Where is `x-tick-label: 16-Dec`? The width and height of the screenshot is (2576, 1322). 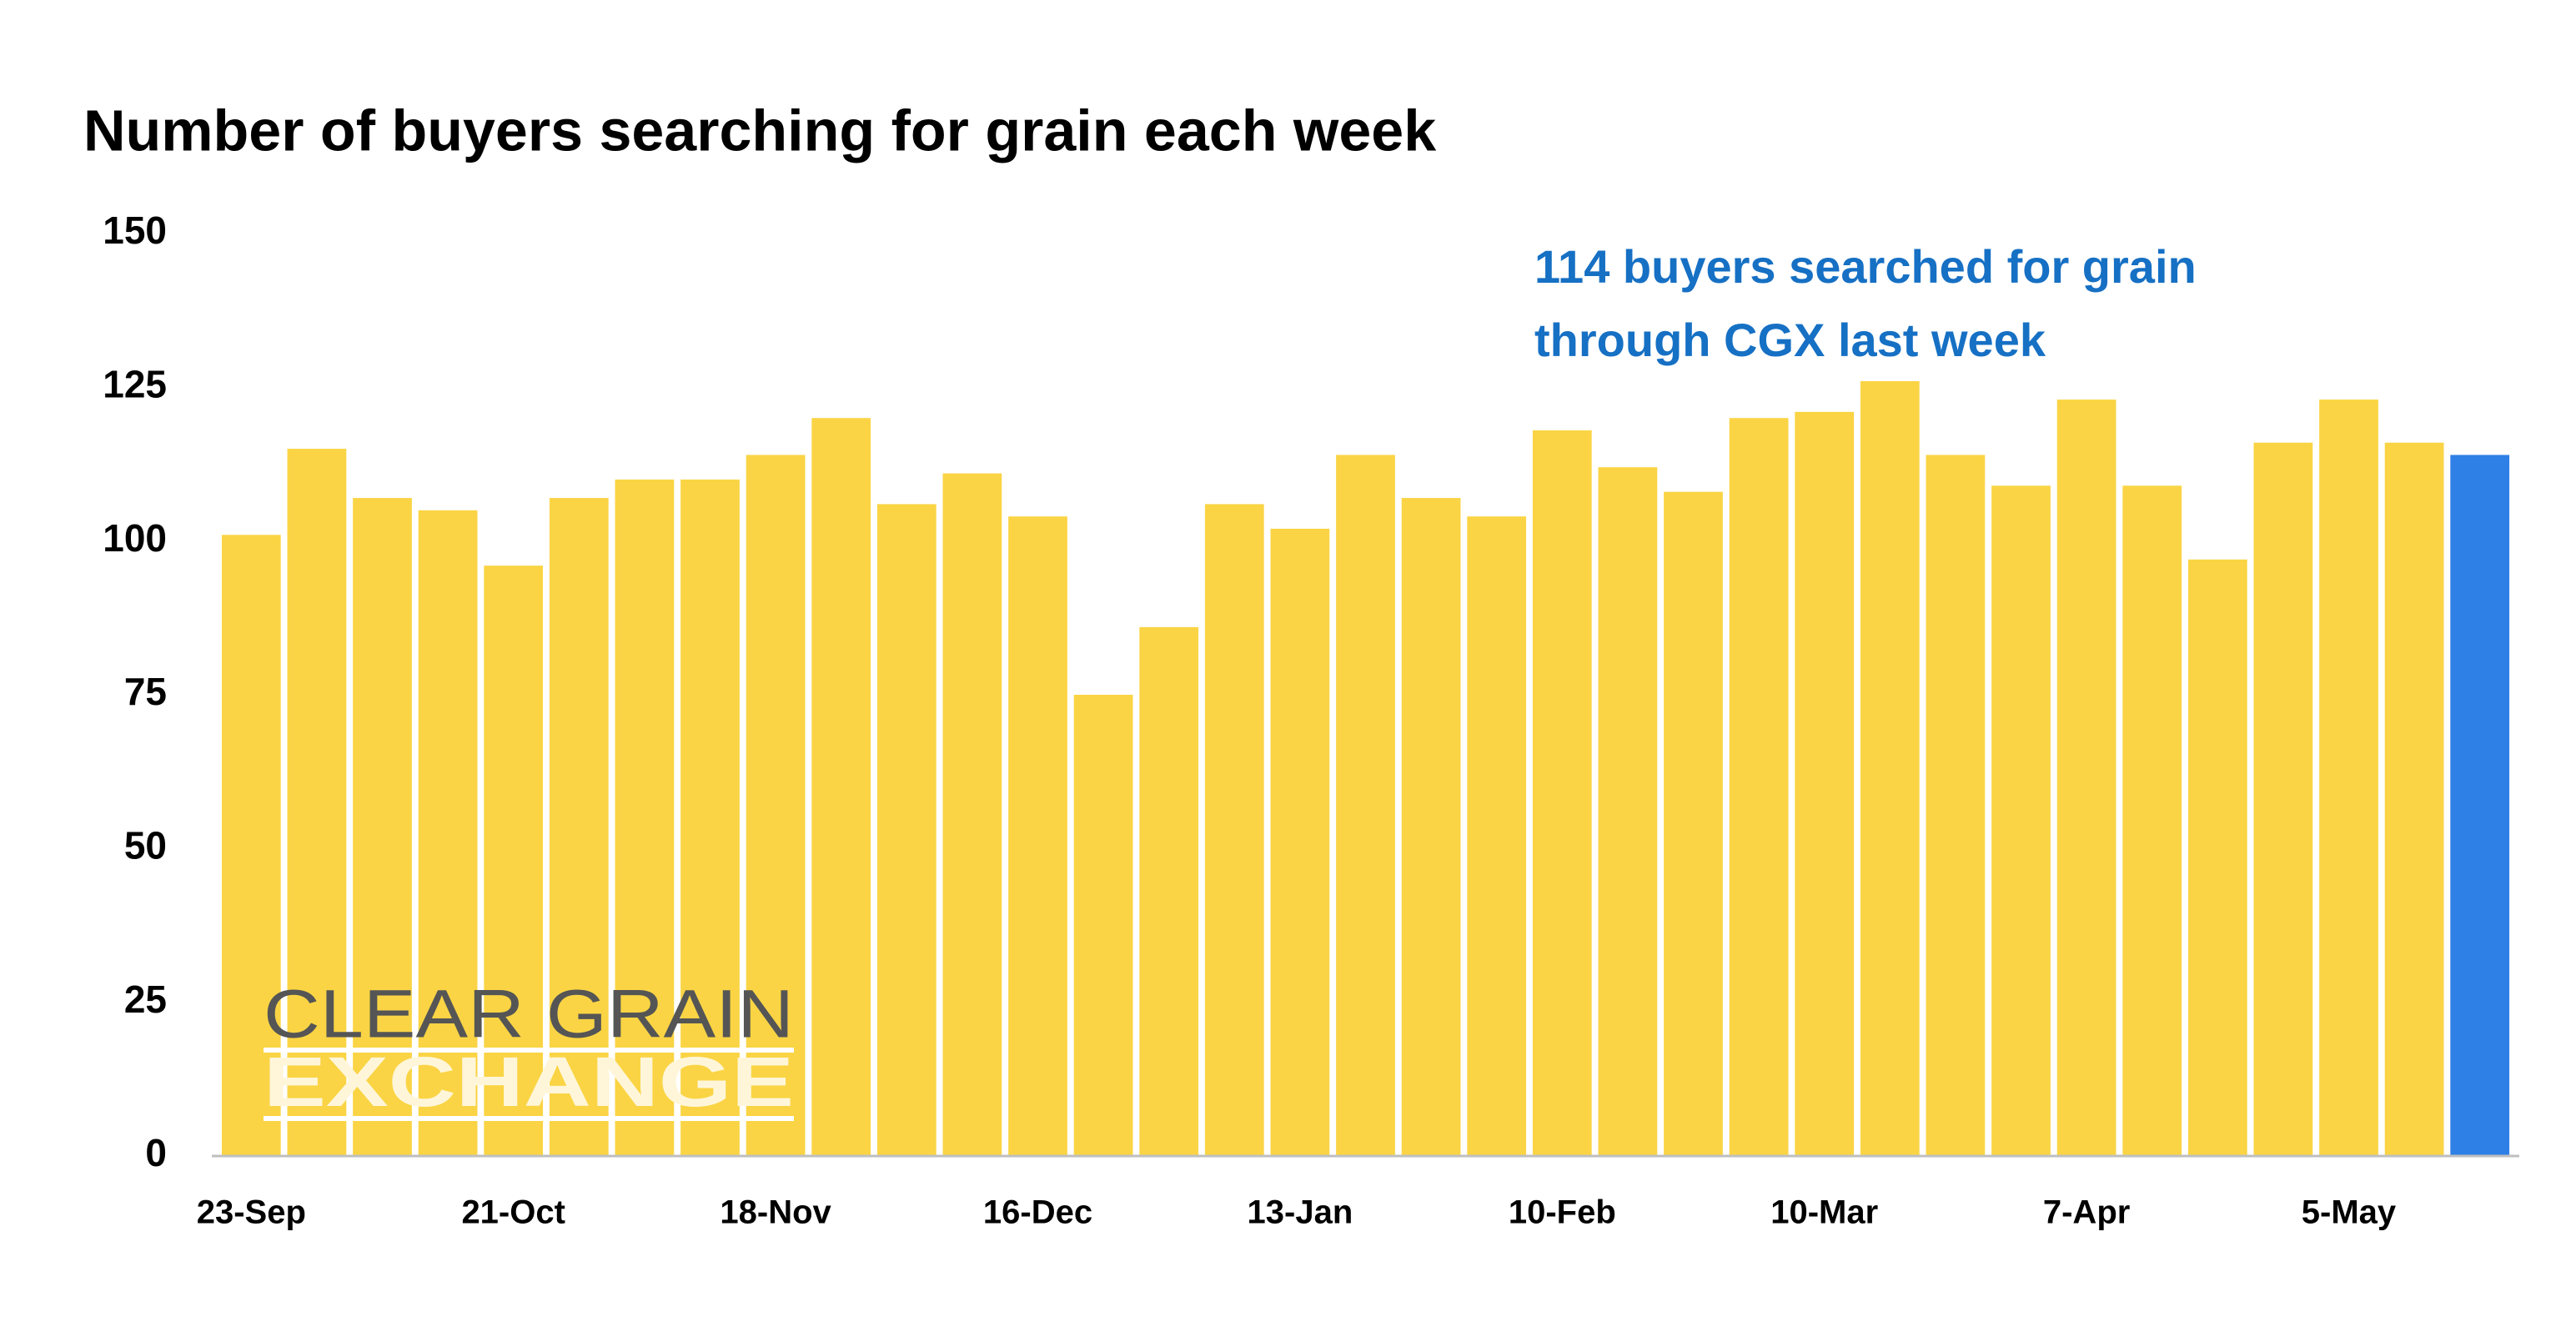
x-tick-label: 16-Dec is located at coordinates (1037, 1212).